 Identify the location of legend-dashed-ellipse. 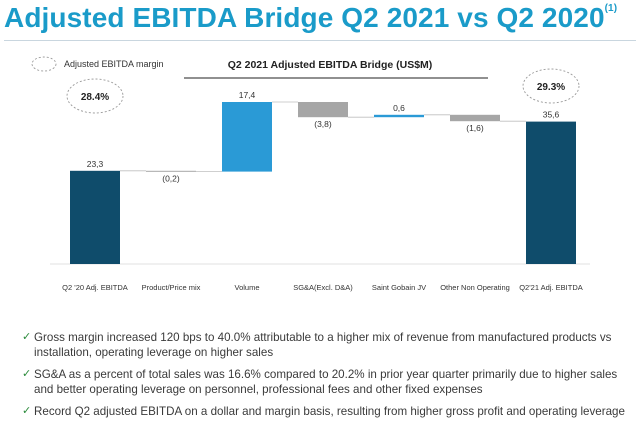
(44, 64).